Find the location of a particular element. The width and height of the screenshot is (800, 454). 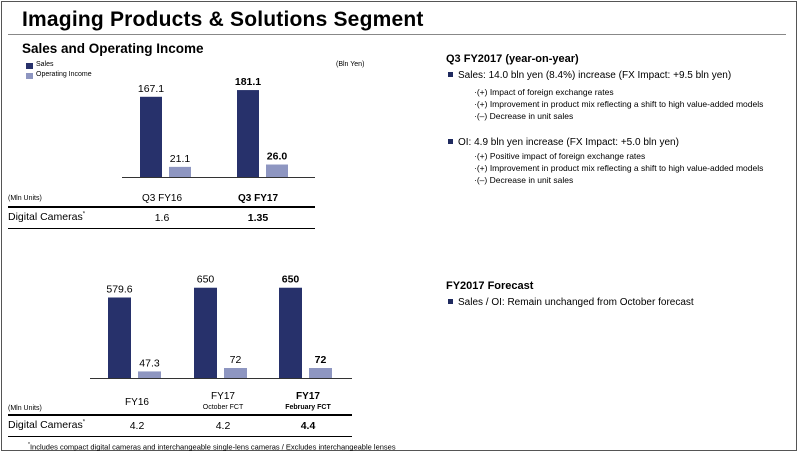

title-rule is located at coordinates (397, 34).